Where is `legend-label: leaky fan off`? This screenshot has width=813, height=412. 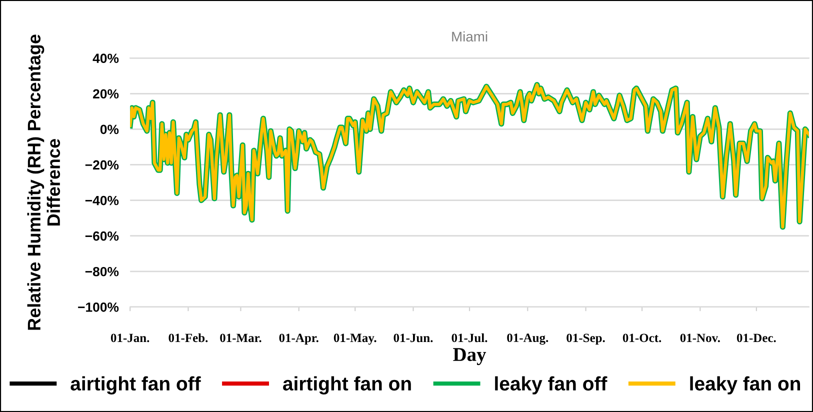
legend-label: leaky fan off is located at coordinates (551, 385).